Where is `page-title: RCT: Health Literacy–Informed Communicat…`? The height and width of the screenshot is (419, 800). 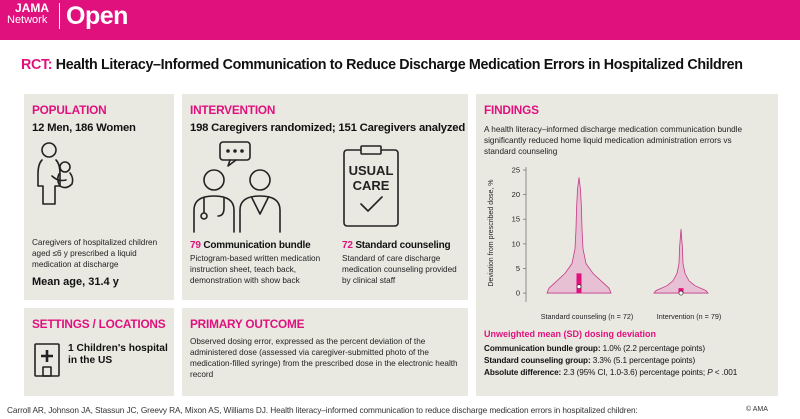 page-title: RCT: Health Literacy–Informed Communicat… is located at coordinates (382, 65).